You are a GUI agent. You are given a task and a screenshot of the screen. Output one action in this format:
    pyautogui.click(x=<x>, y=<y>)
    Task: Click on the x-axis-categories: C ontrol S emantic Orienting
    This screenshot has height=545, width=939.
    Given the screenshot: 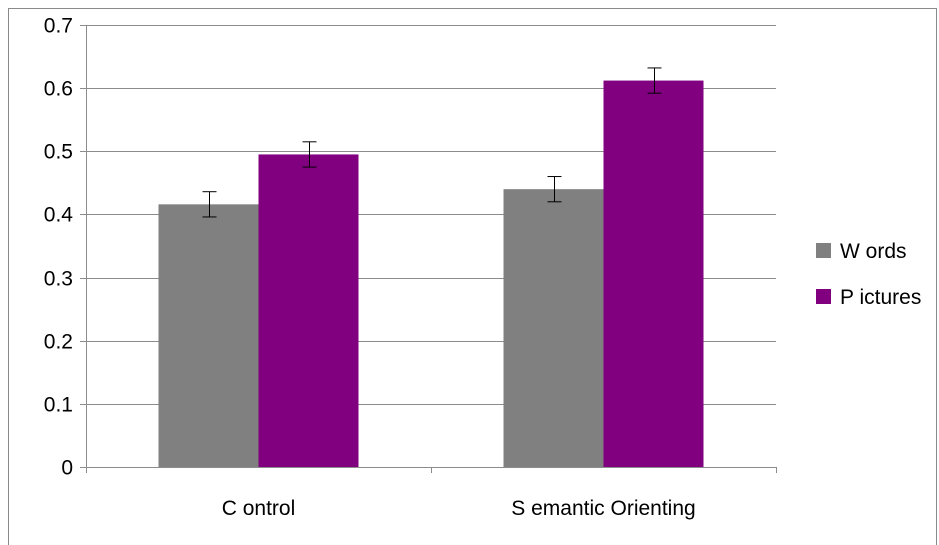 What is the action you would take?
    pyautogui.click(x=459, y=508)
    